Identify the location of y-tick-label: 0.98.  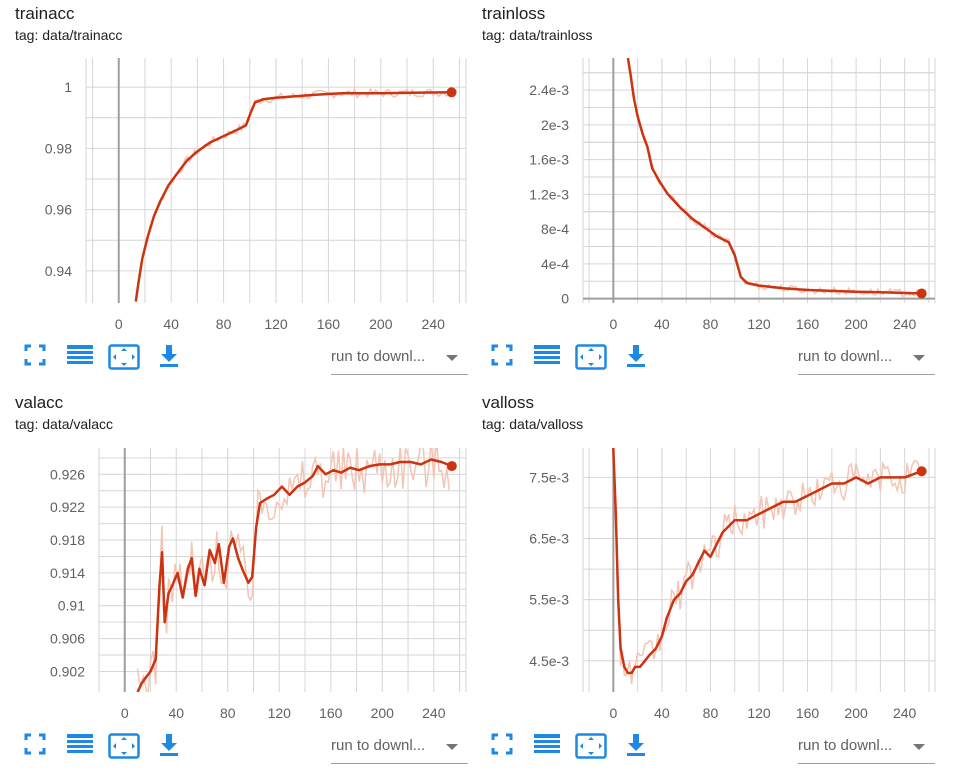
(58, 148).